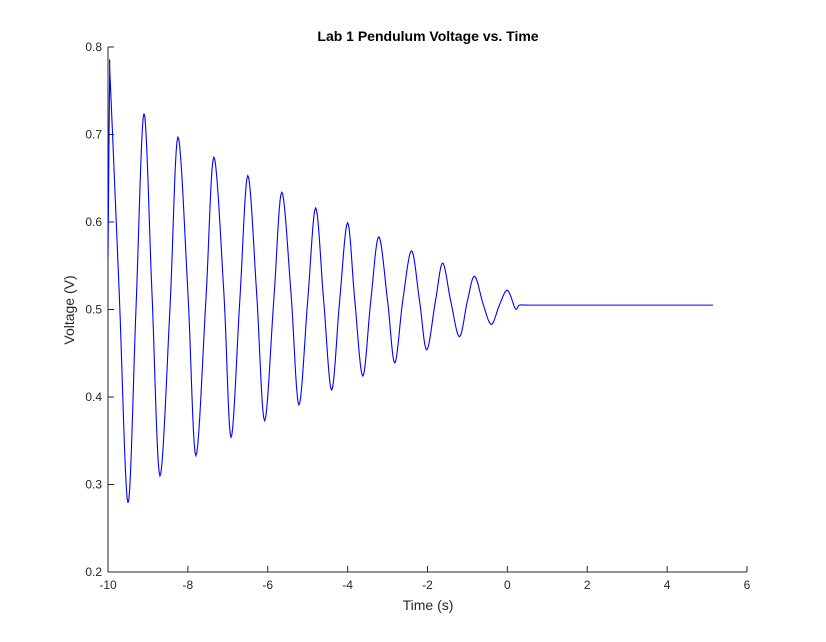  Describe the element at coordinates (93, 310) in the screenshot. I see `y-tick-label: 0.5` at that location.